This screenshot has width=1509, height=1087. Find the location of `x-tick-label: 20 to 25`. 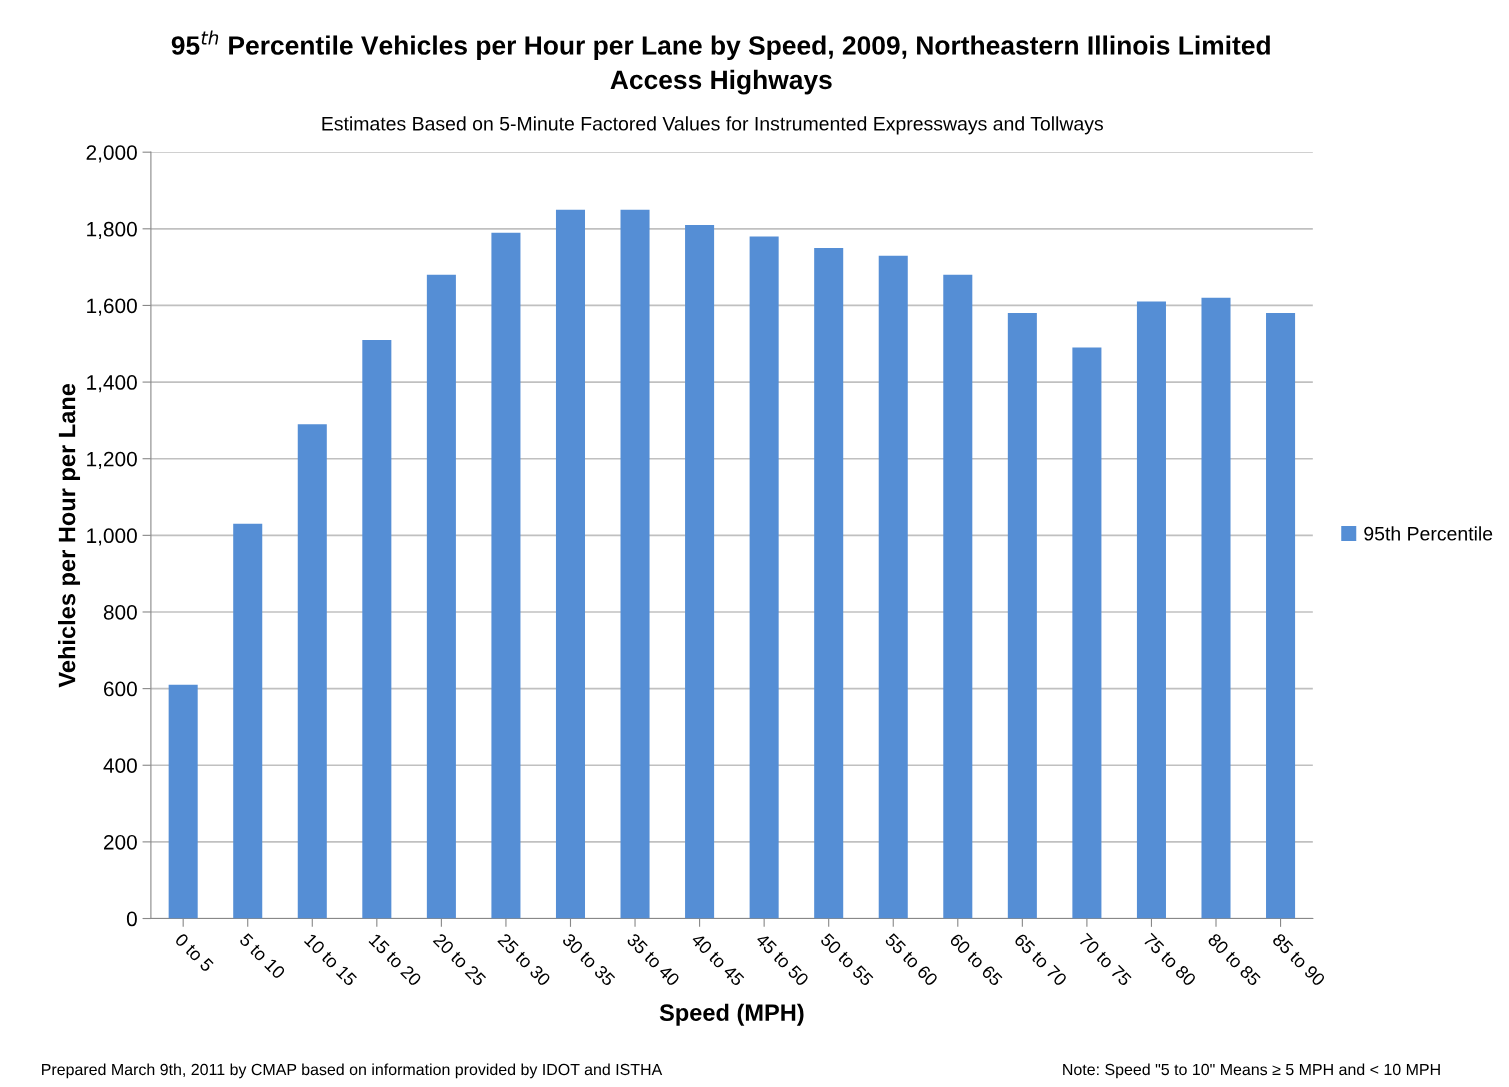

x-tick-label: 20 to 25 is located at coordinates (459, 959).